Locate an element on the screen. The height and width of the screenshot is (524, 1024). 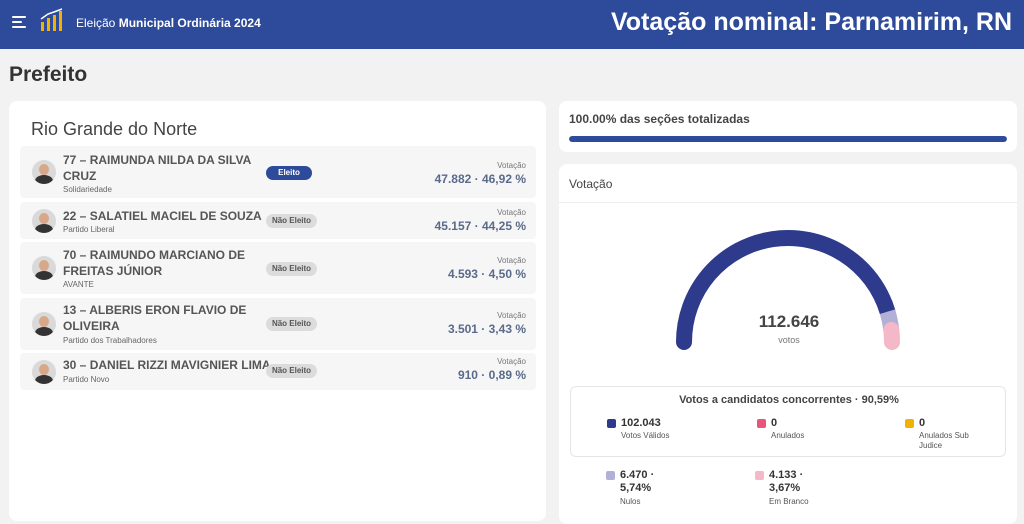
legend-value: 102.043 is located at coordinates (641, 423).